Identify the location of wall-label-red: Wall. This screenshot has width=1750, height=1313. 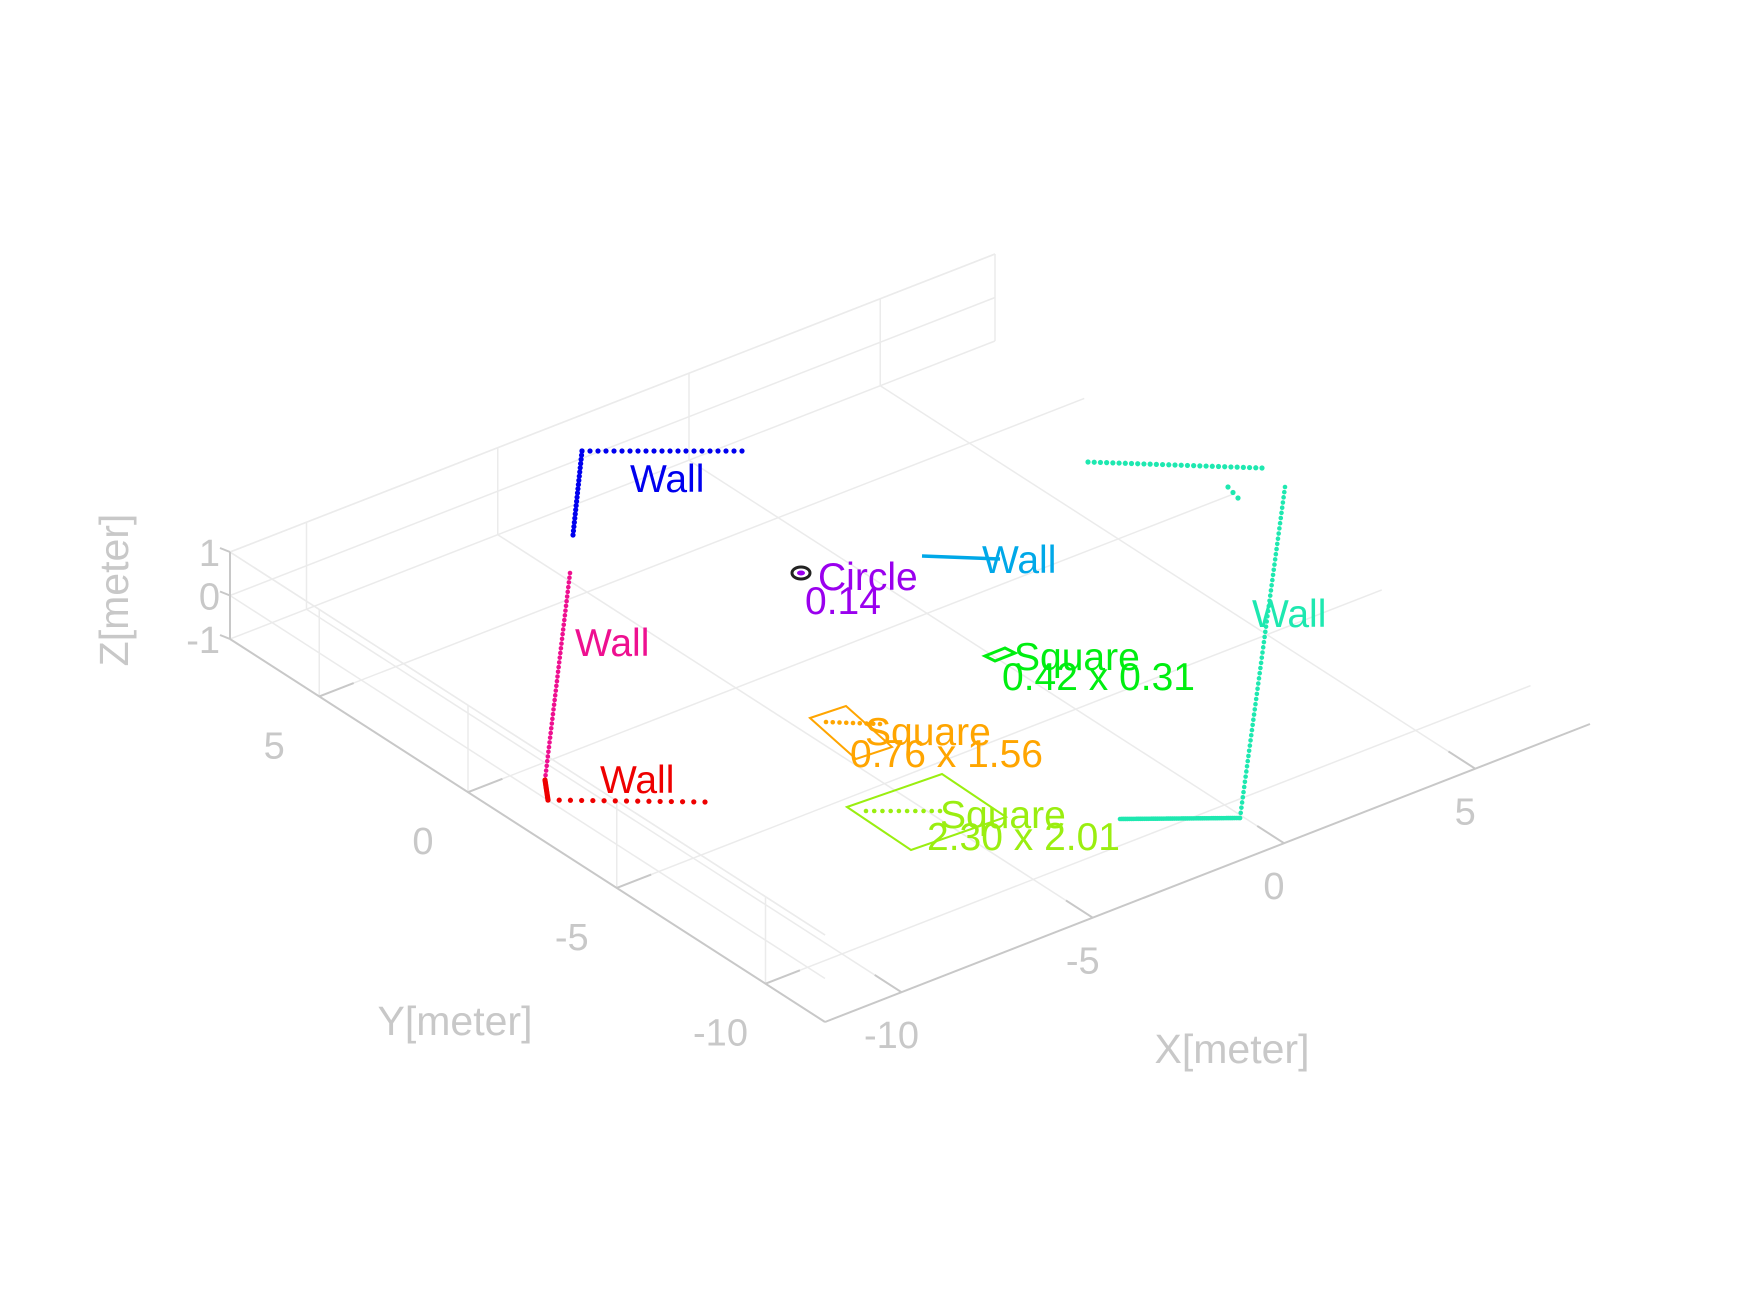
(637, 780).